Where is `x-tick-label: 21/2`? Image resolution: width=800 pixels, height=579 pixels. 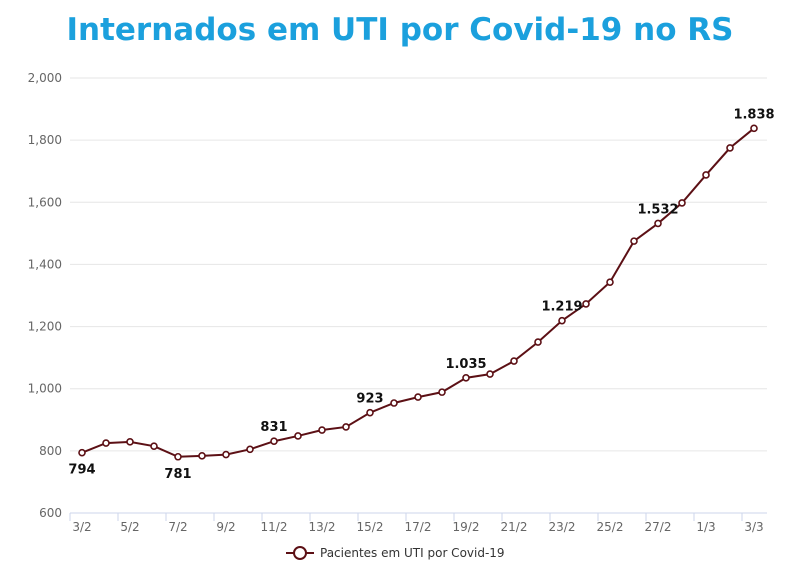
x-tick-label: 21/2 is located at coordinates (514, 527).